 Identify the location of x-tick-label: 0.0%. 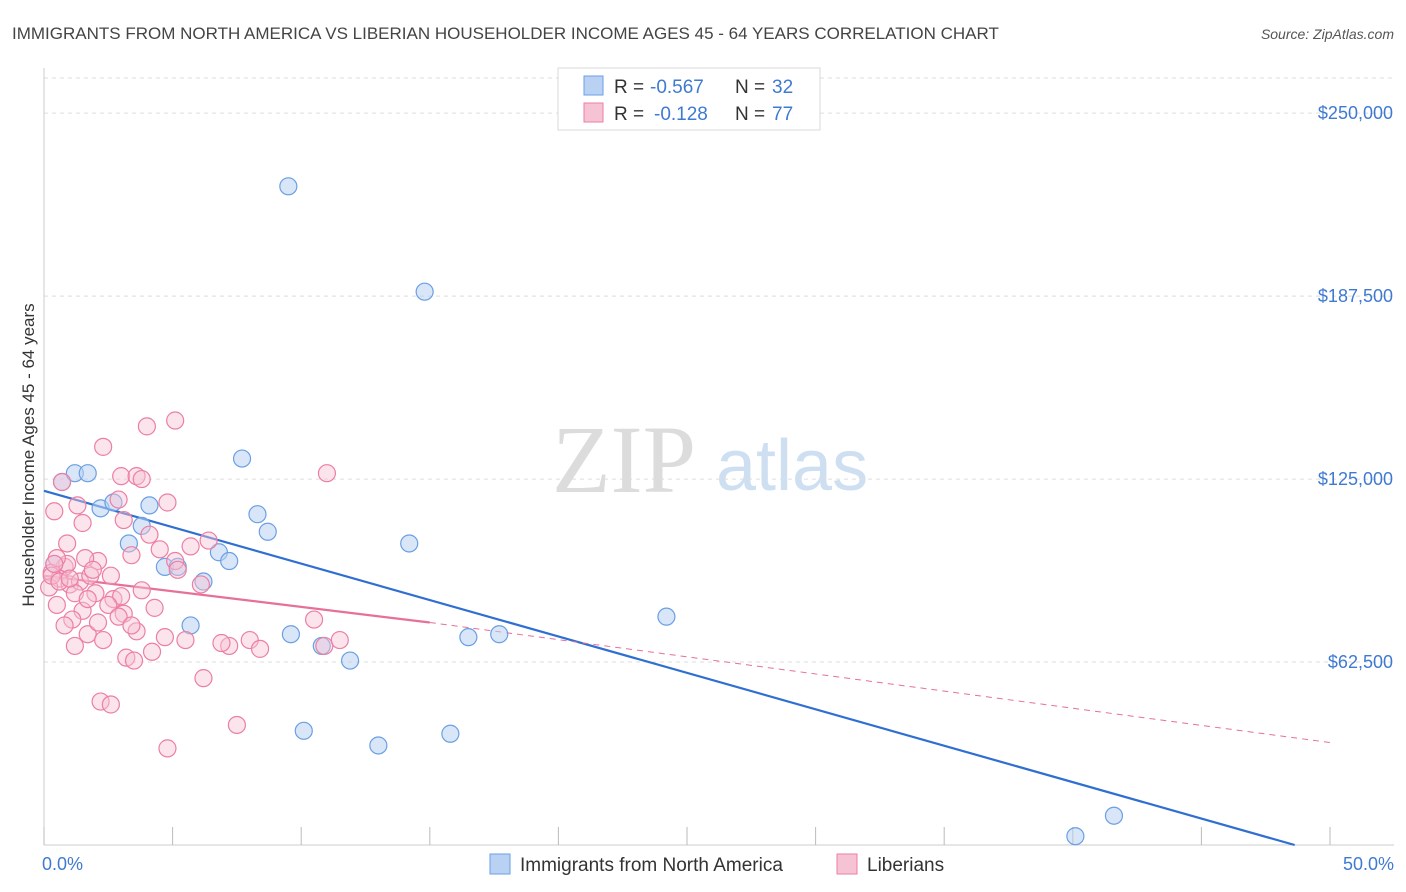
(62, 864).